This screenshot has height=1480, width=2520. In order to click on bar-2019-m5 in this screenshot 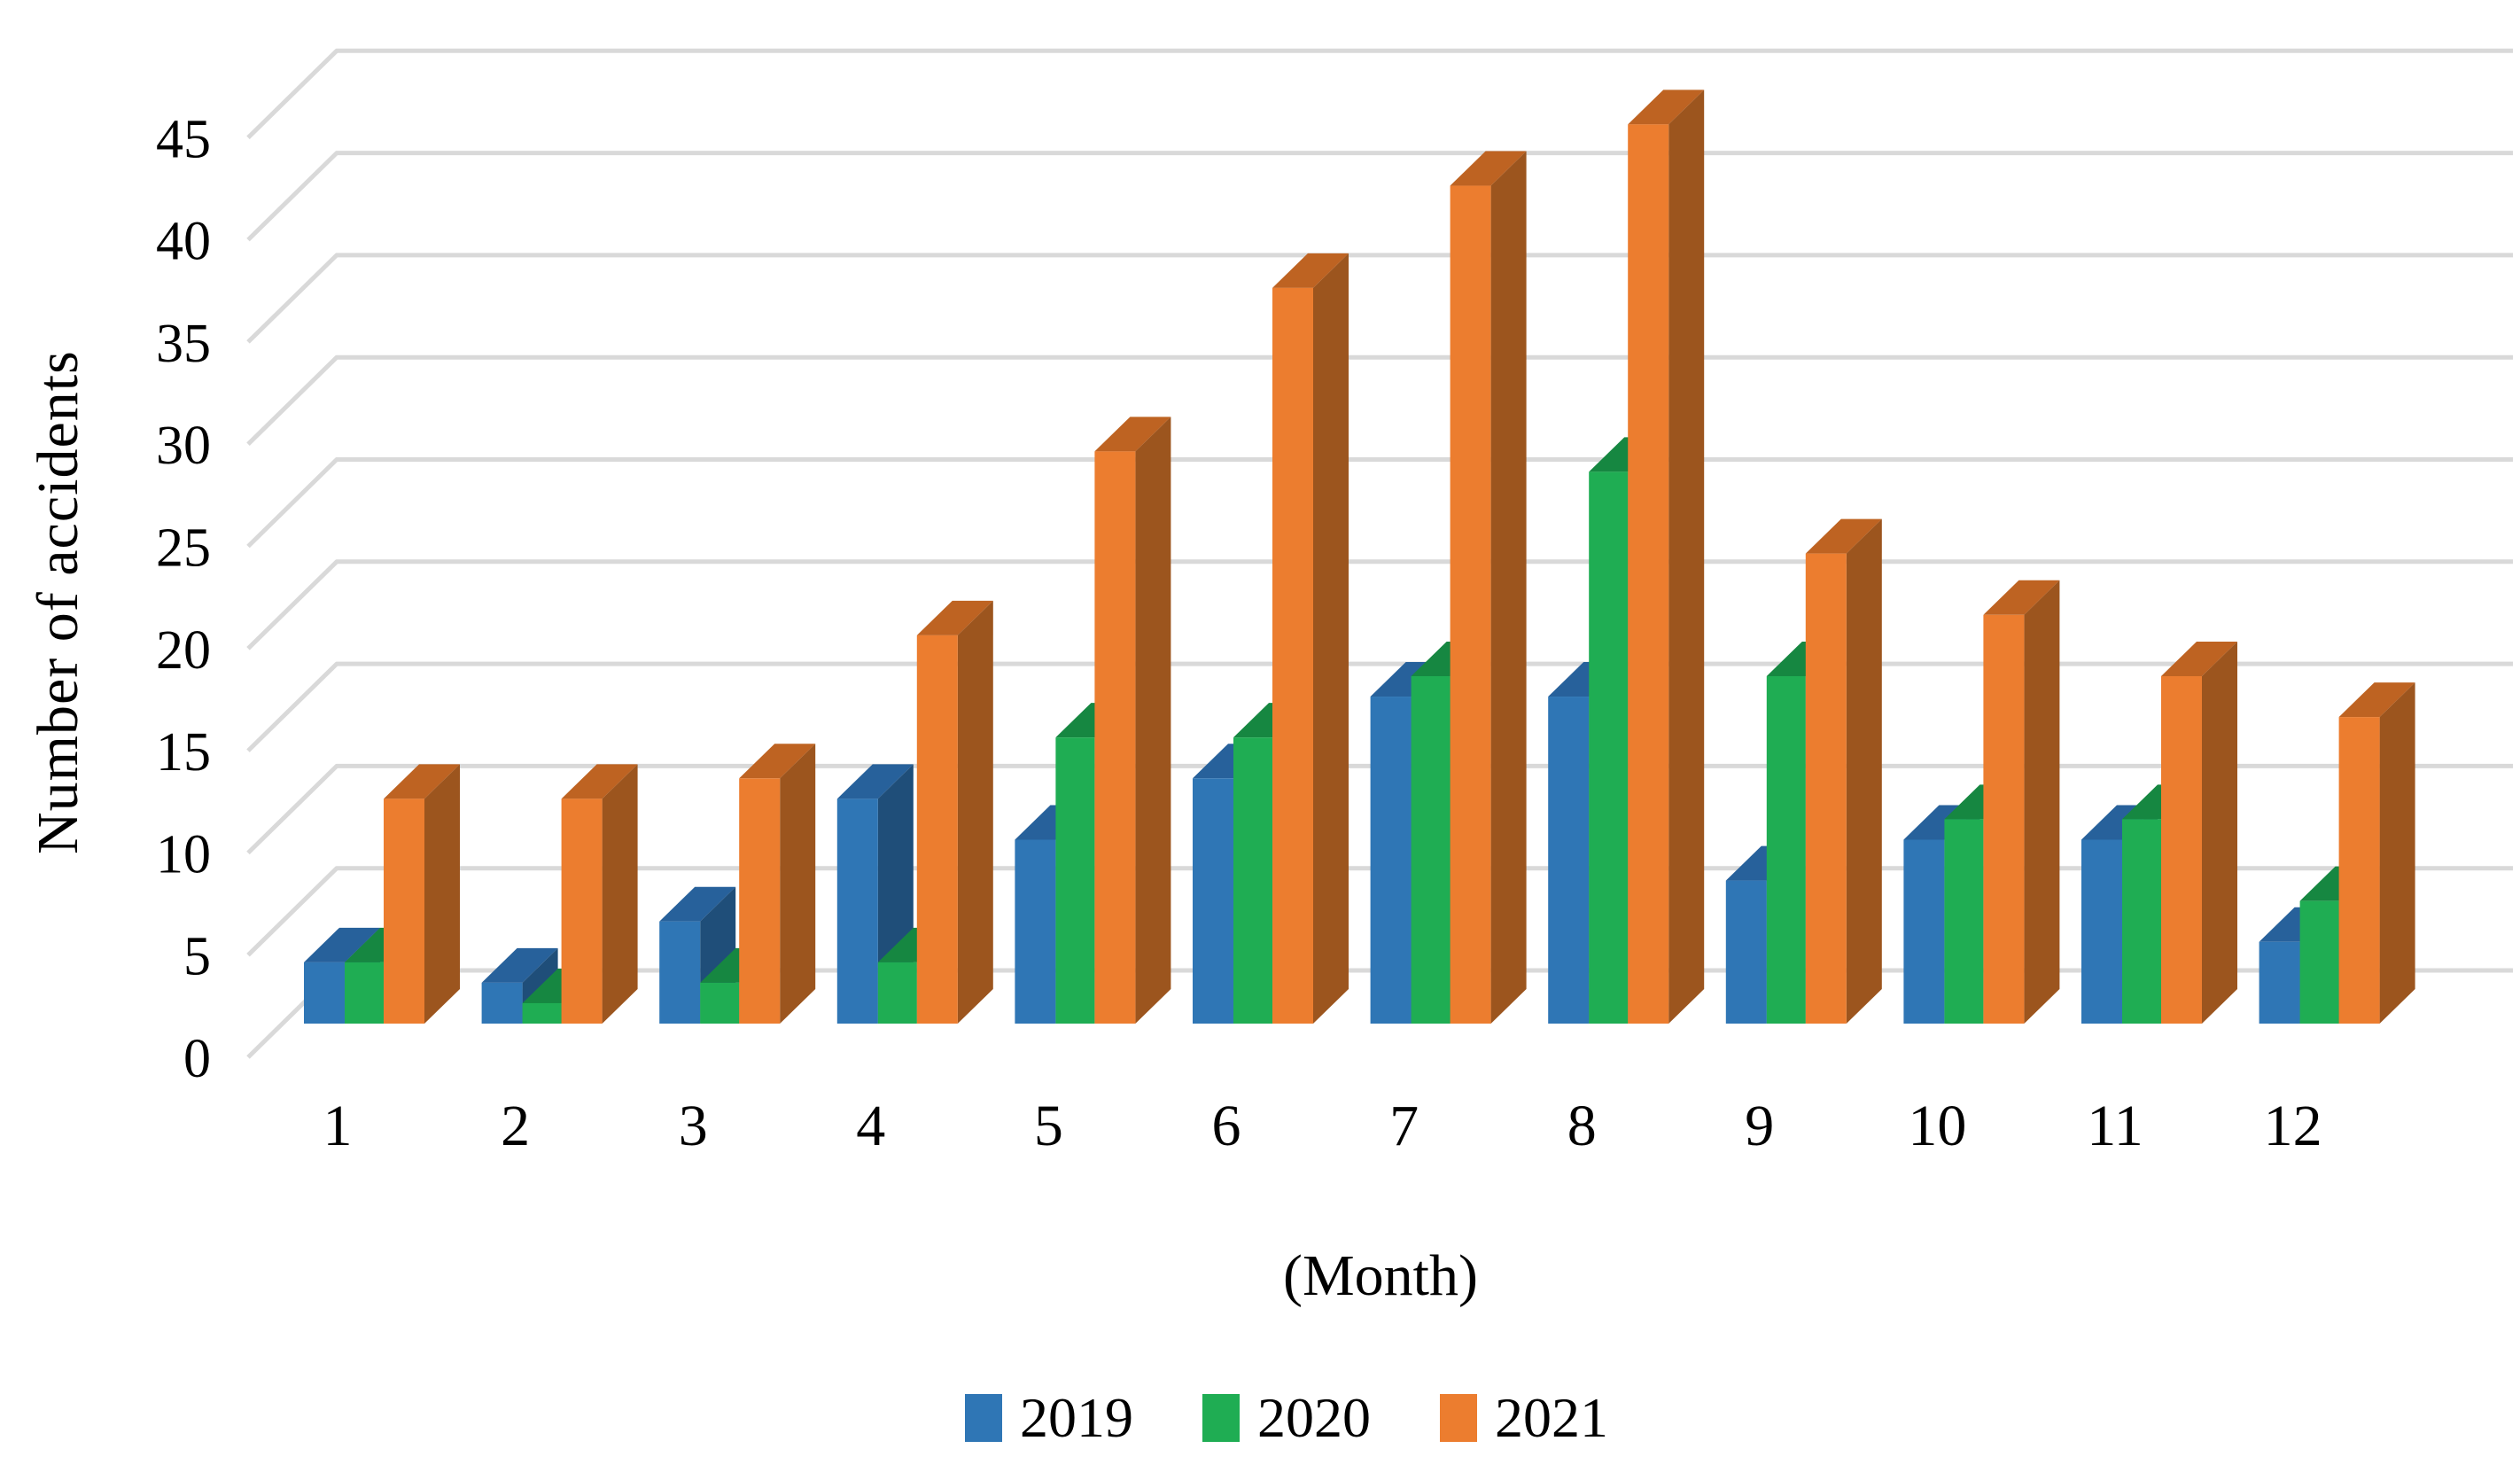, I will do `click(1035, 931)`.